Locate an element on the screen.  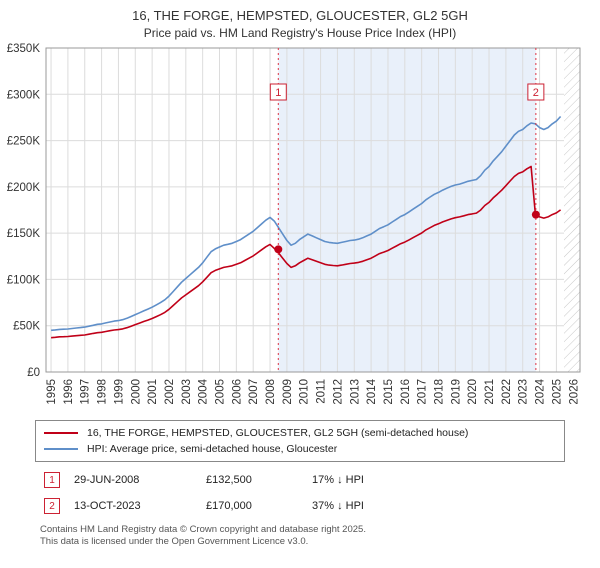
svg-text: 2021 is located at coordinates (490, 392).